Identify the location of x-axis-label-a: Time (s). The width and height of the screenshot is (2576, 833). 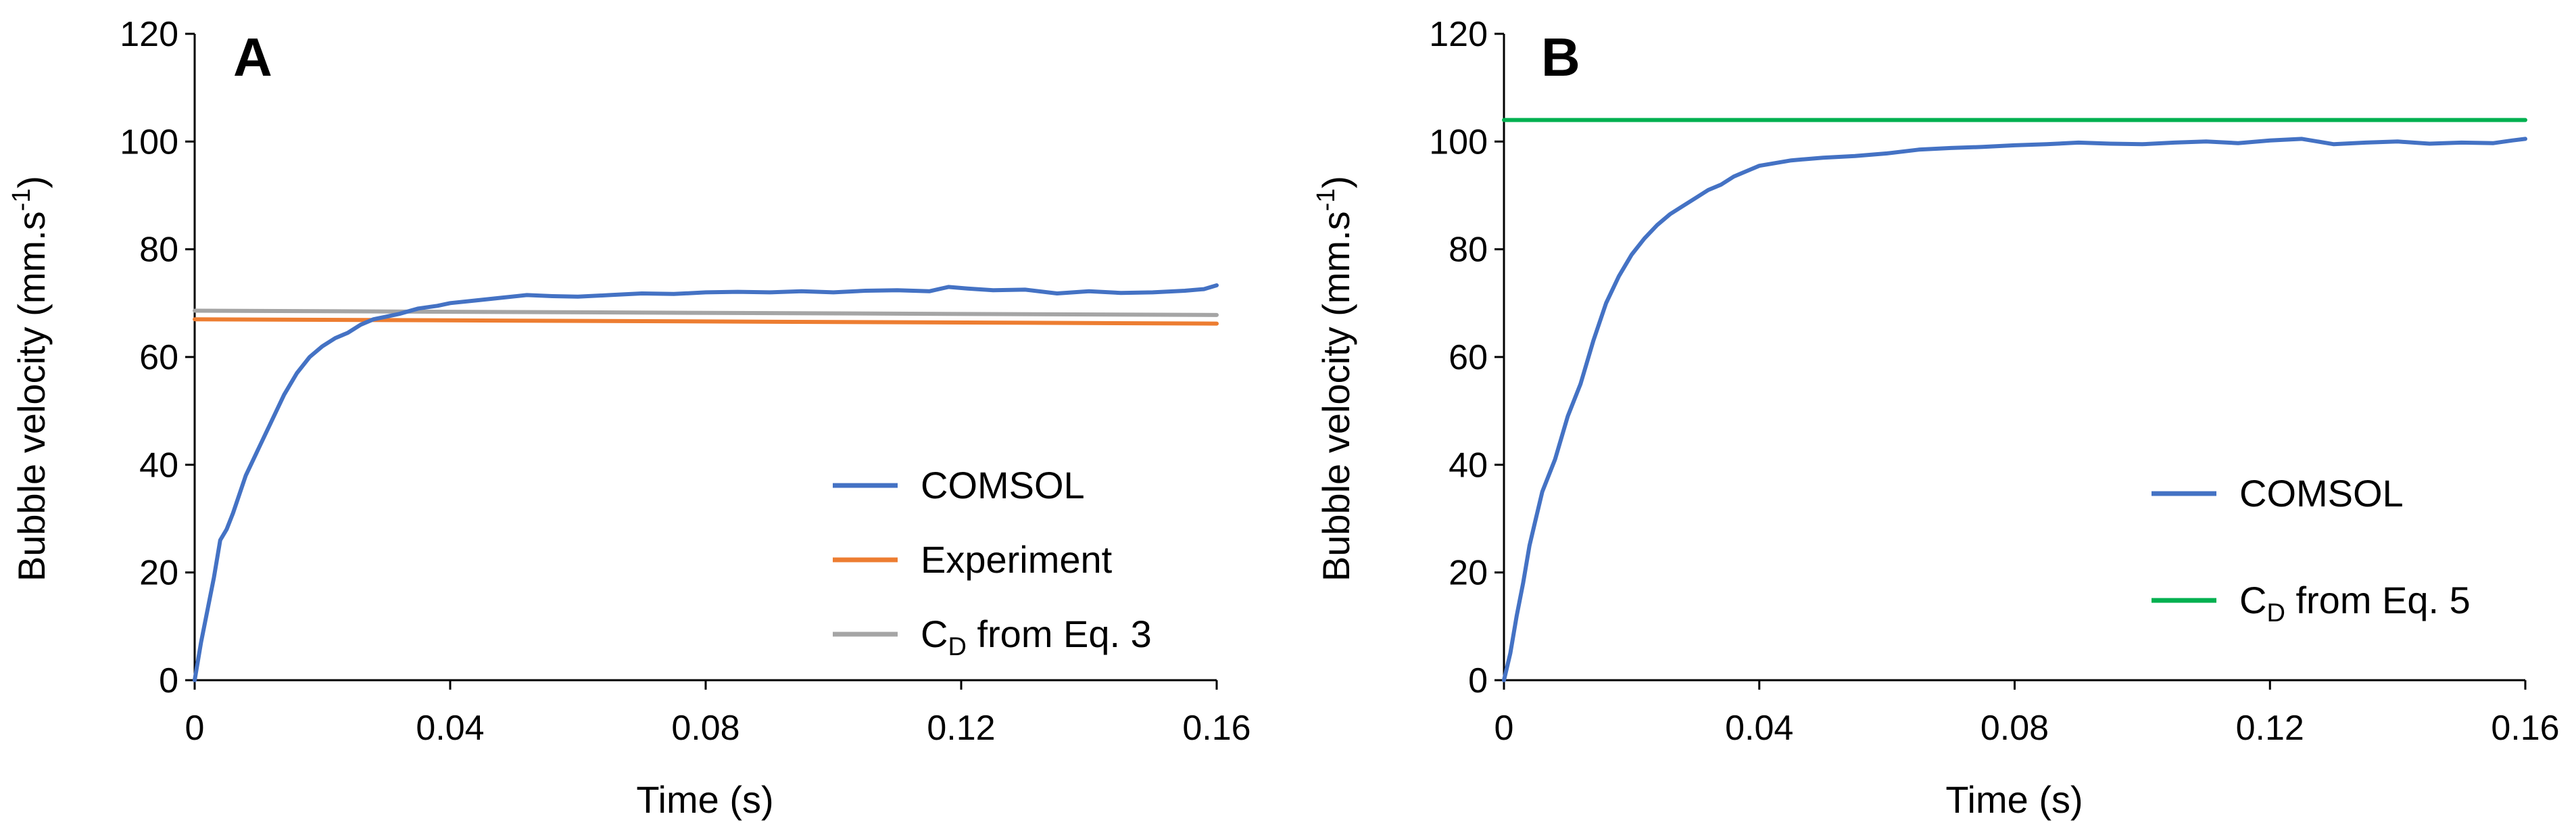
(705, 799).